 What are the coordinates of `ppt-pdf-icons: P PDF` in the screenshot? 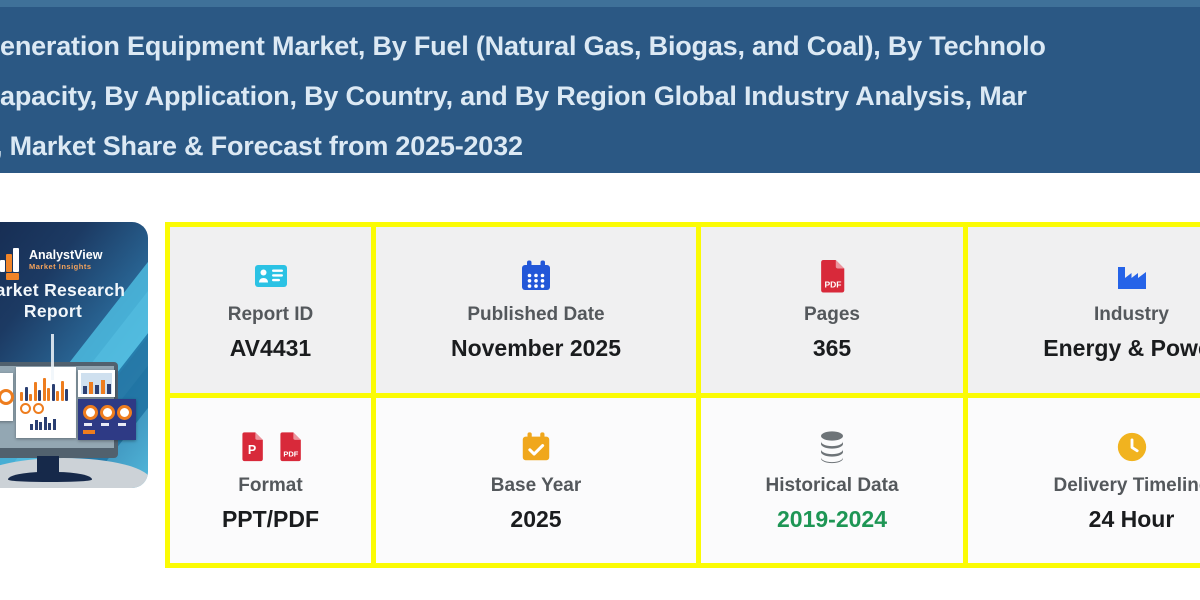 It's located at (271, 447).